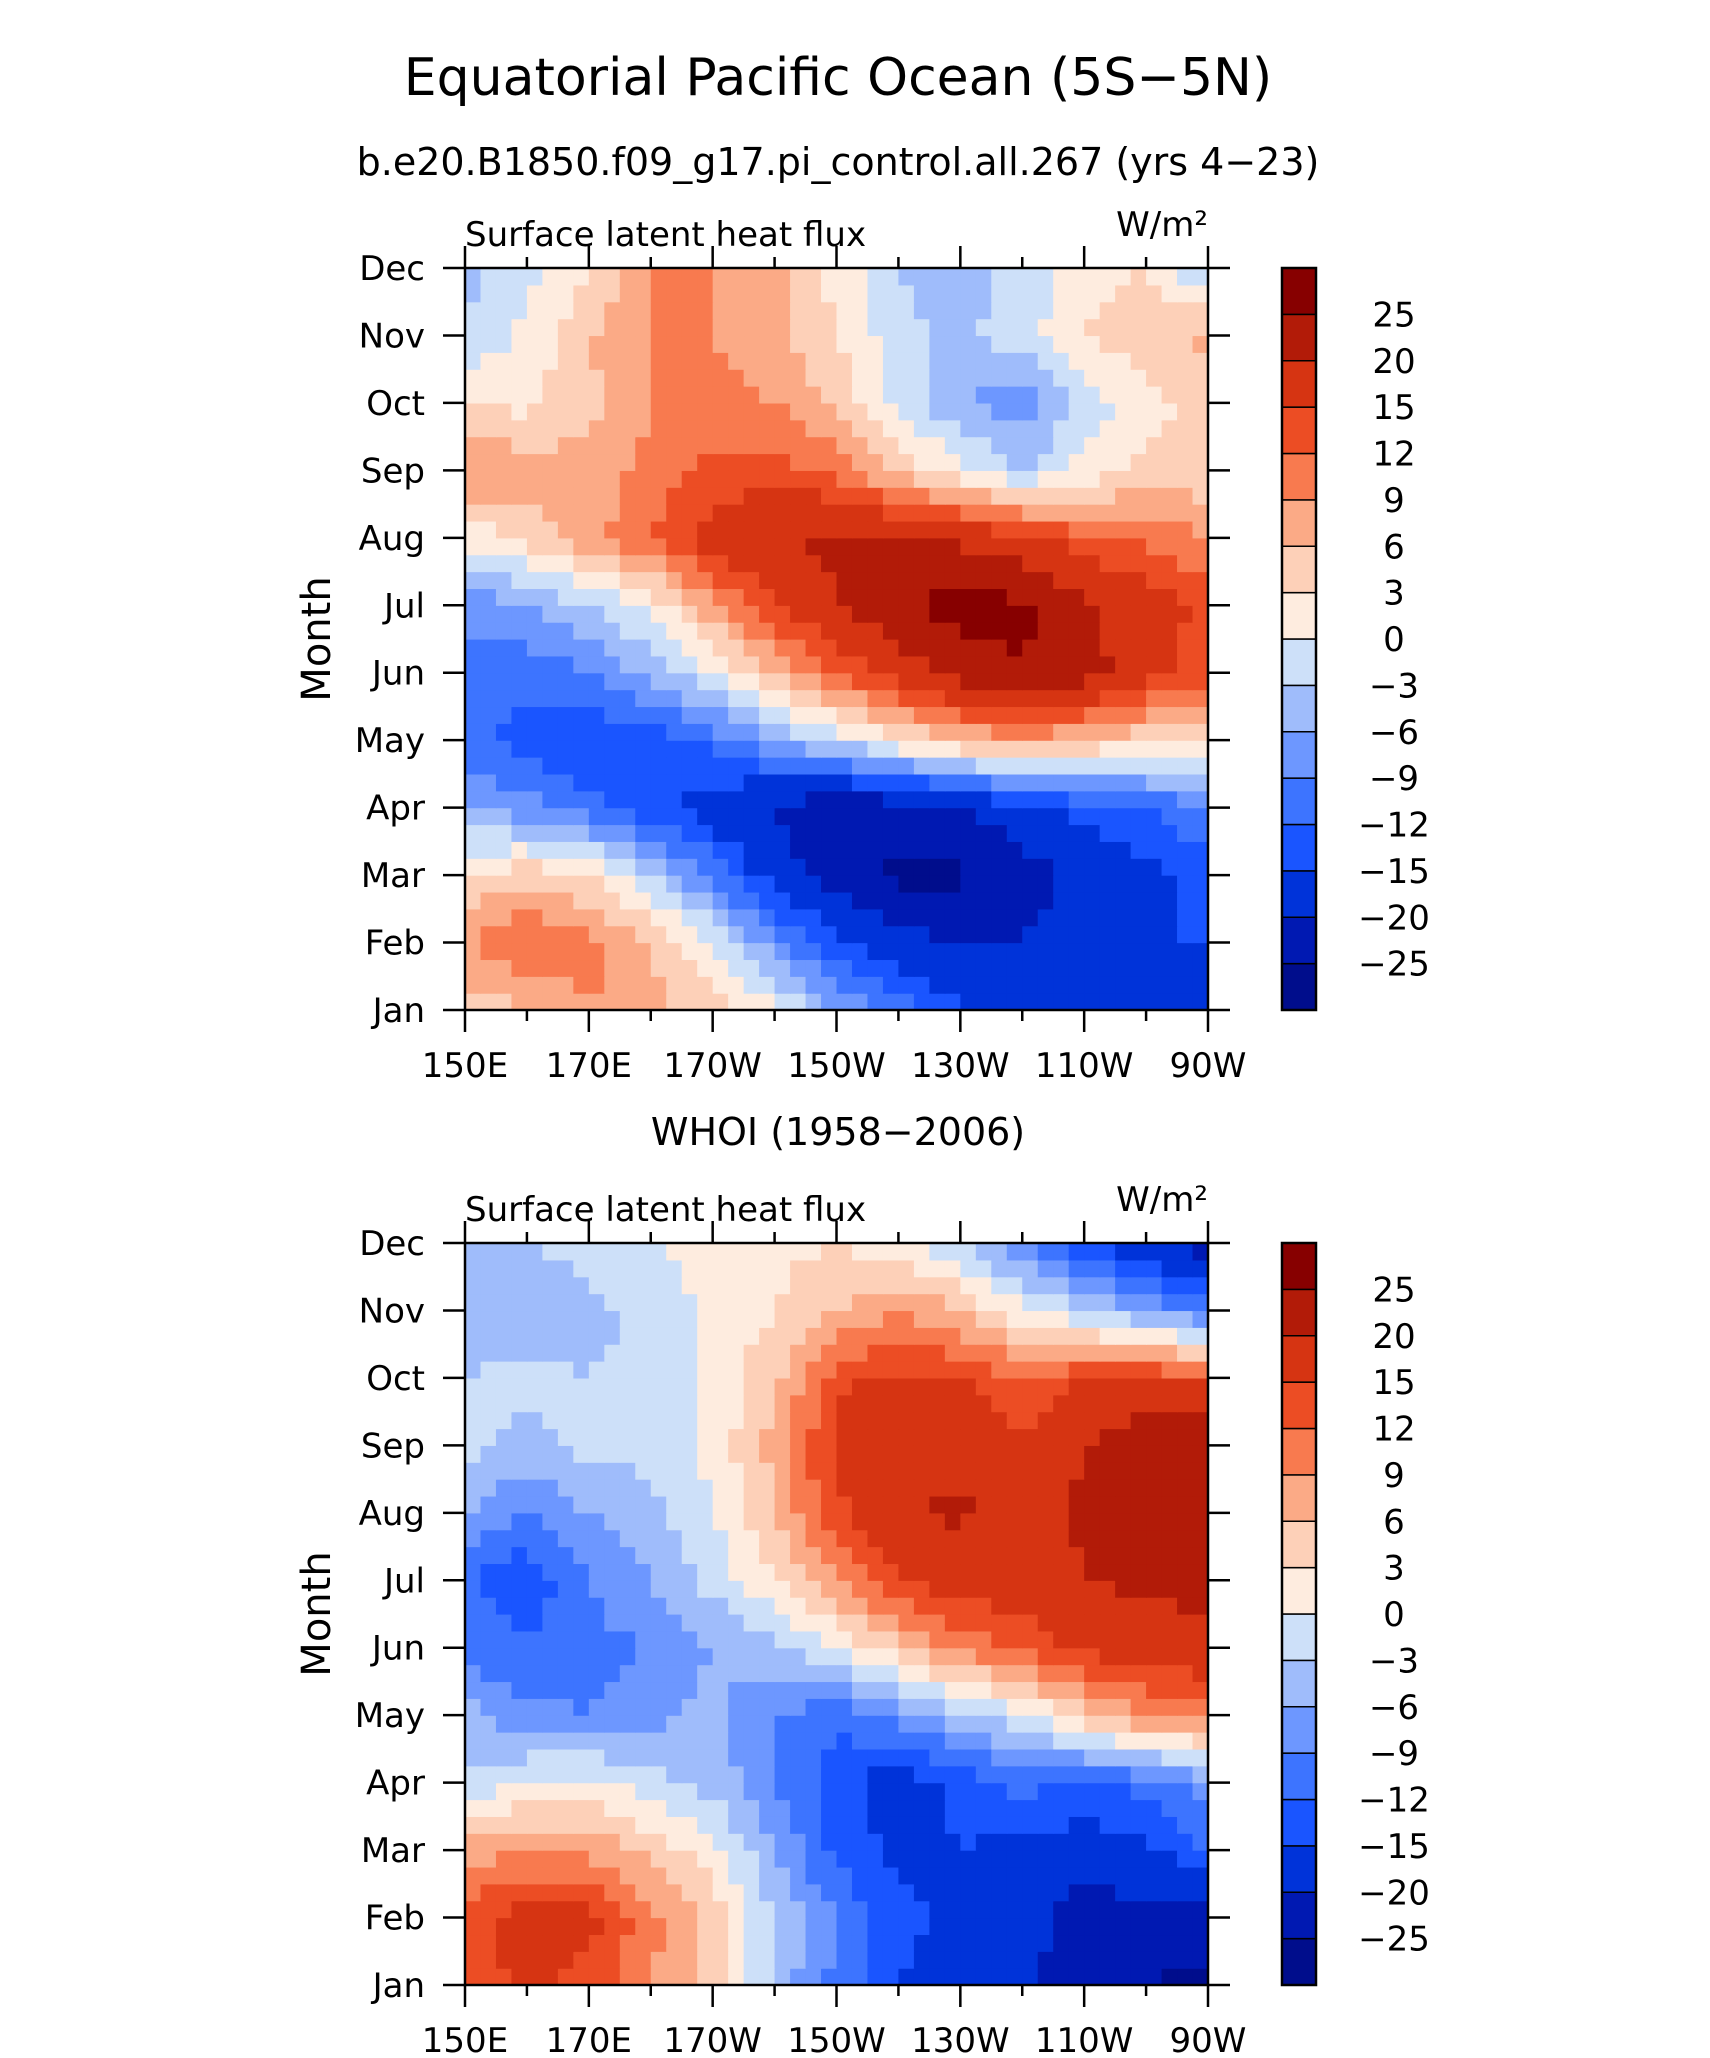  What do you see at coordinates (1299, 801) in the screenshot?
I see `colorbar-swatch` at bounding box center [1299, 801].